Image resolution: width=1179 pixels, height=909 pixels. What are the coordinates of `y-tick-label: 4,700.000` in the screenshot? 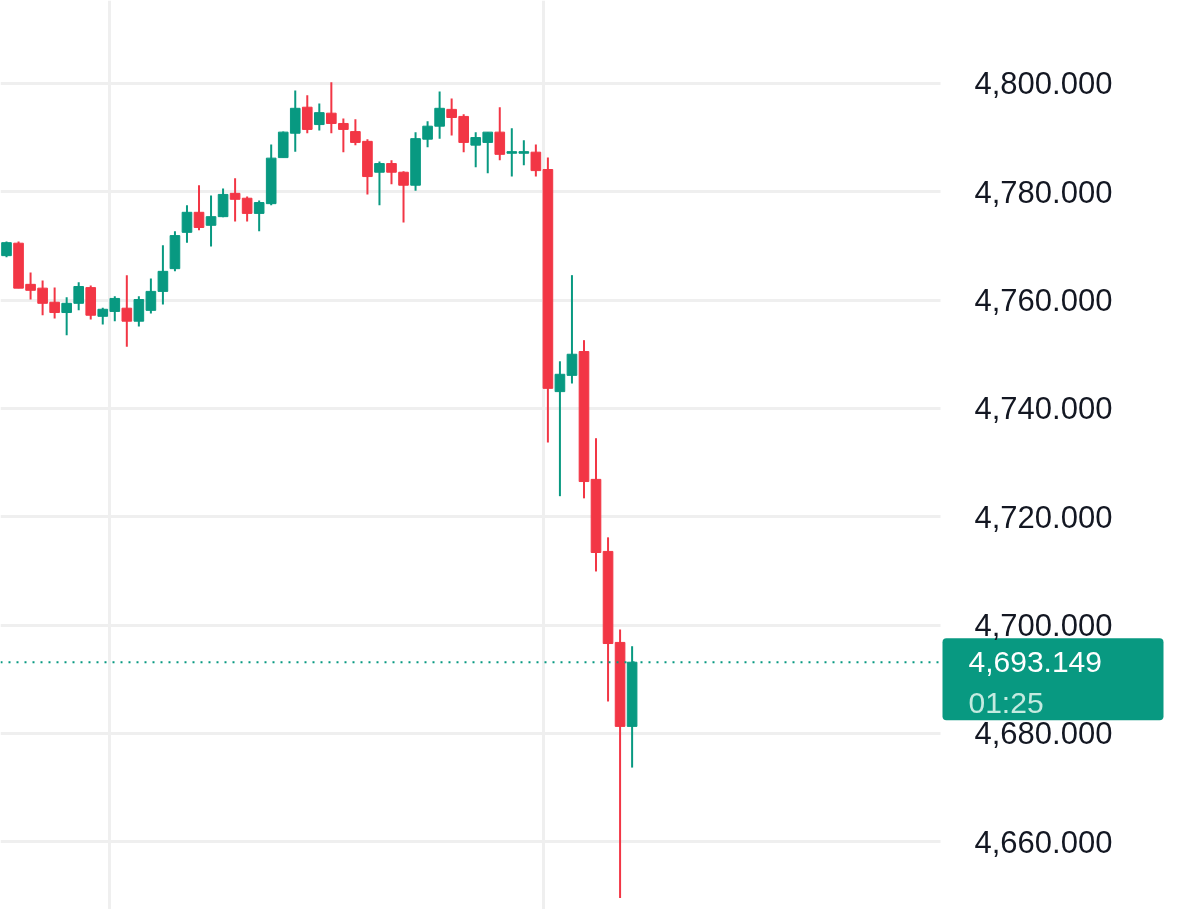 It's located at (1043, 626).